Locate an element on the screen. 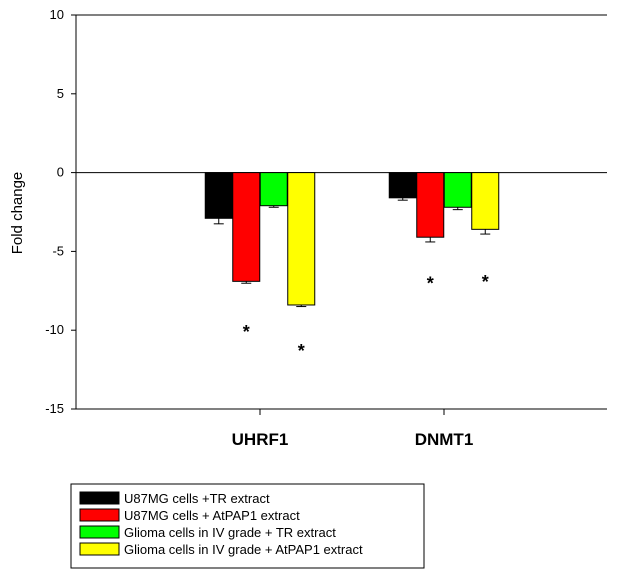 This screenshot has width=622, height=575. legend-entry: Glioma cells in IV grade + TR extract is located at coordinates (230, 532).